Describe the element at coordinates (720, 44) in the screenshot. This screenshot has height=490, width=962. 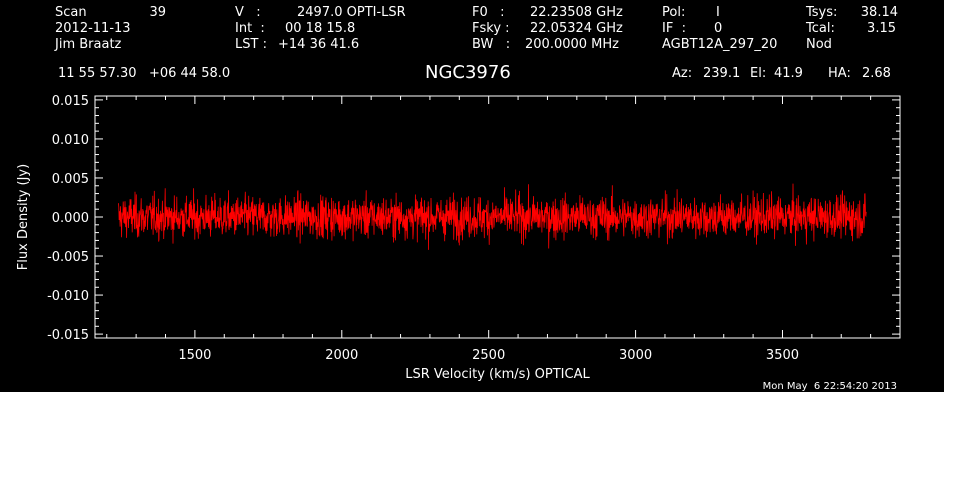
I see `project-id: AGBT12A_297_20` at that location.